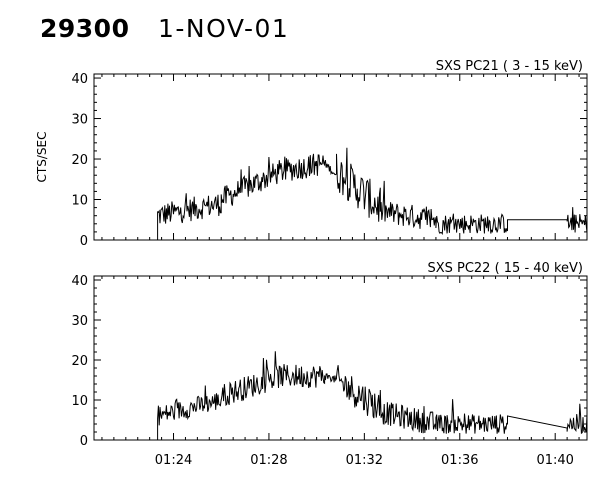  I want to click on x-tick-label: 01:24, so click(173, 460).